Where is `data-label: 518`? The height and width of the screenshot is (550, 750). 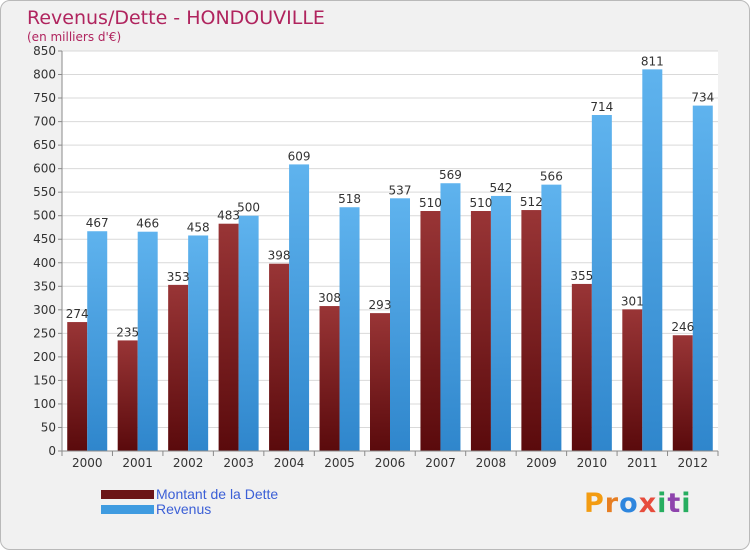 data-label: 518 is located at coordinates (349, 199).